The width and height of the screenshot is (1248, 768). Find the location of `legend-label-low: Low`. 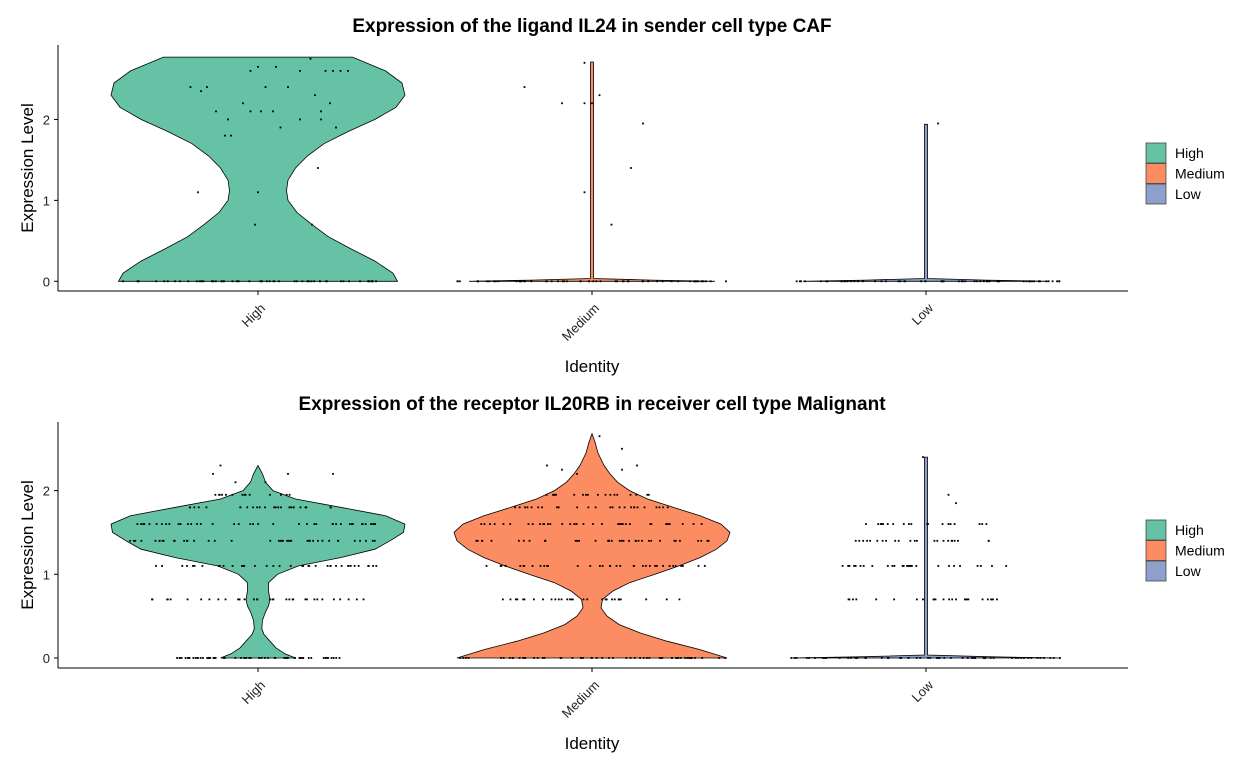

legend-label-low: Low is located at coordinates (1188, 571).